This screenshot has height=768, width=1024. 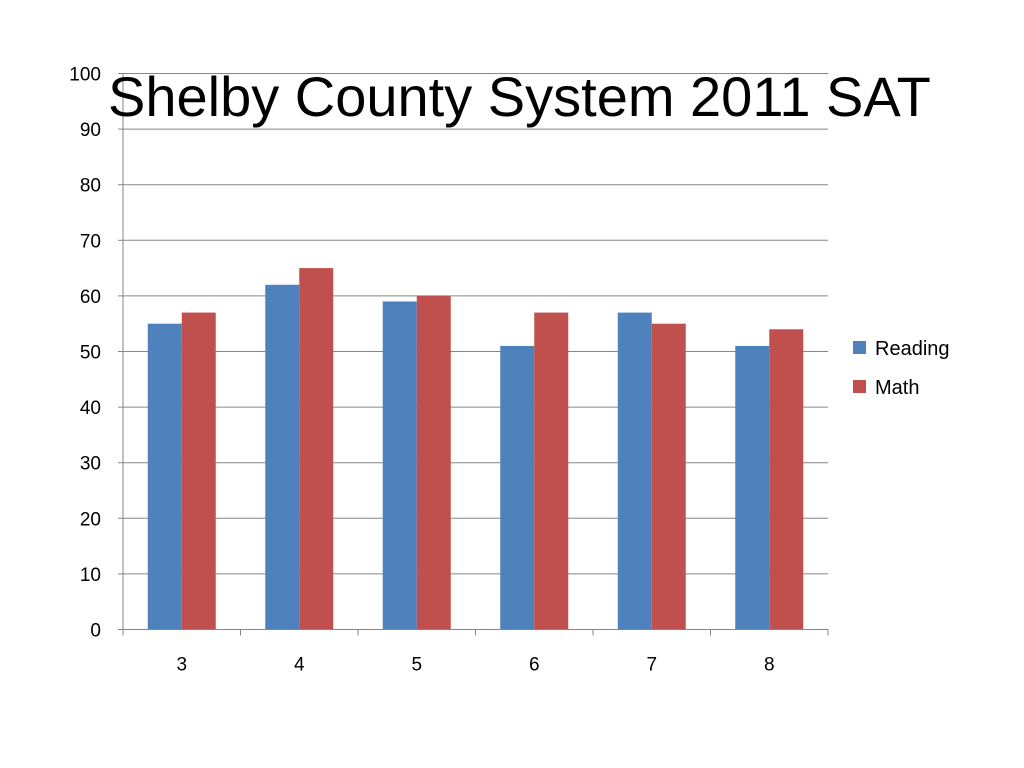 What do you see at coordinates (897, 388) in the screenshot?
I see `legend-label-math: Math` at bounding box center [897, 388].